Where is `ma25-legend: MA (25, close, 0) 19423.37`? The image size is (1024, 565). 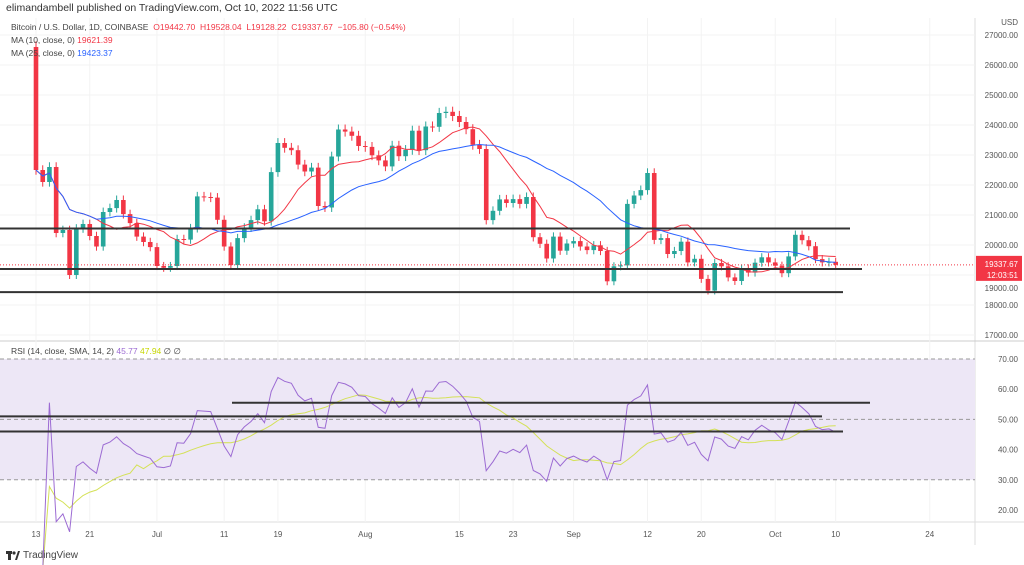
ma25-legend: MA (25, close, 0) 19423.37 is located at coordinates (62, 53).